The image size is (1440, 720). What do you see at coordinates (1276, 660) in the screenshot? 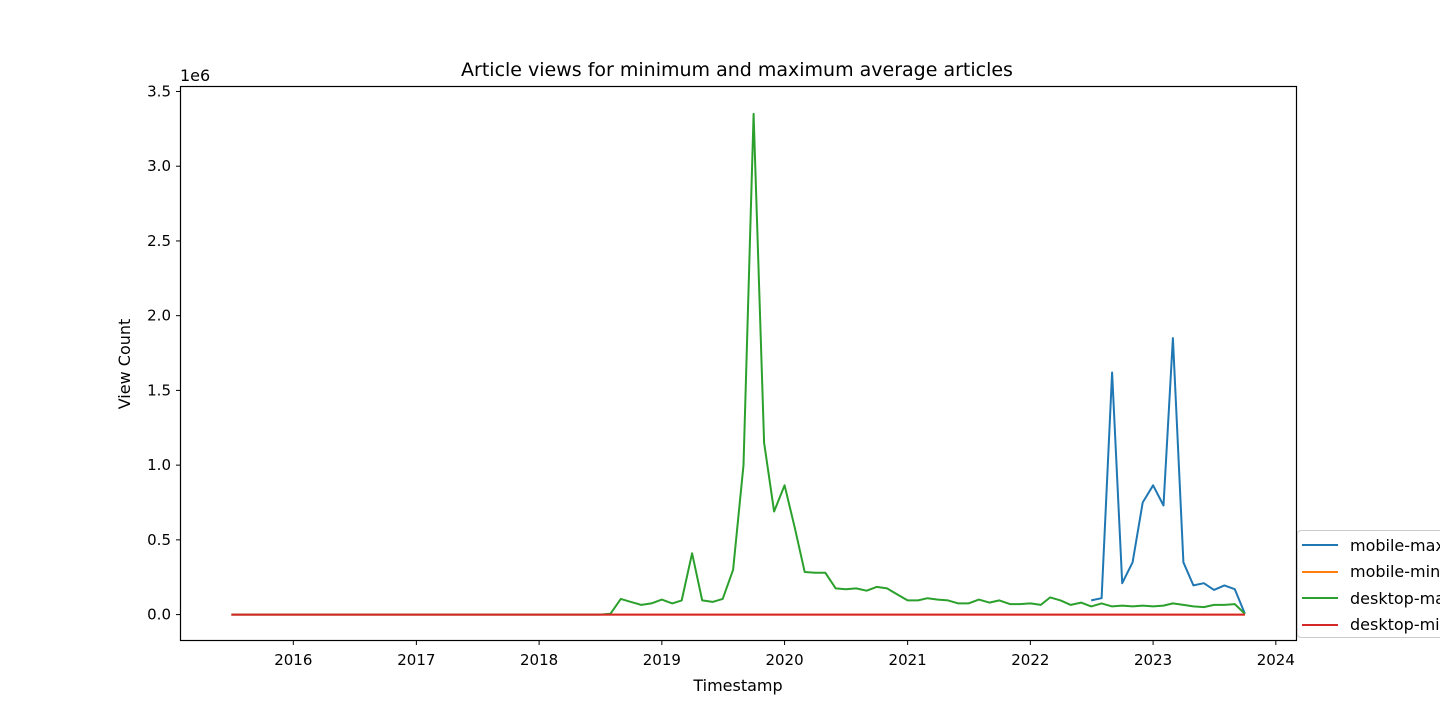
I see `x-tick-label: 2024` at bounding box center [1276, 660].